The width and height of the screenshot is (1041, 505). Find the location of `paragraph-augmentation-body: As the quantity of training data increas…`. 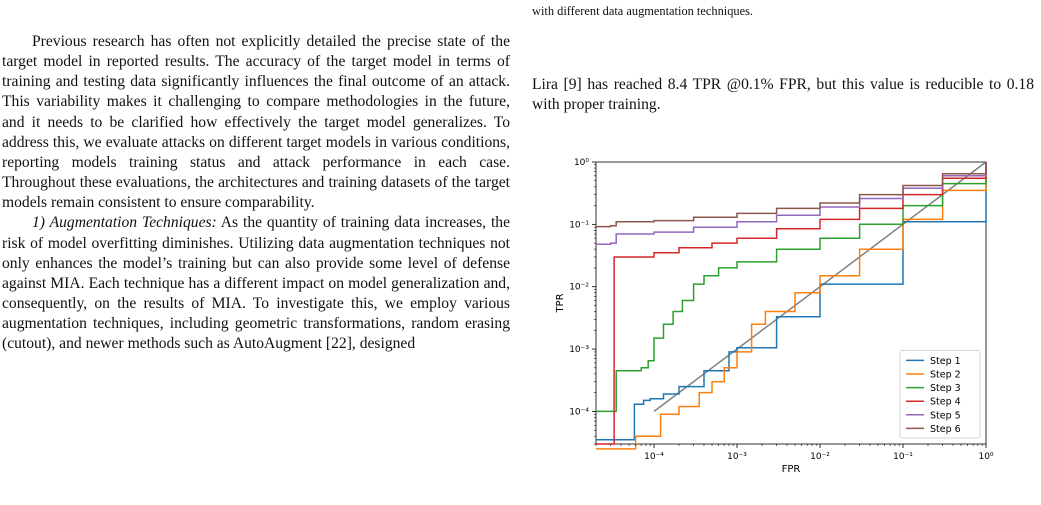

paragraph-augmentation-body: As the quantity of training data increas… is located at coordinates (256, 283).